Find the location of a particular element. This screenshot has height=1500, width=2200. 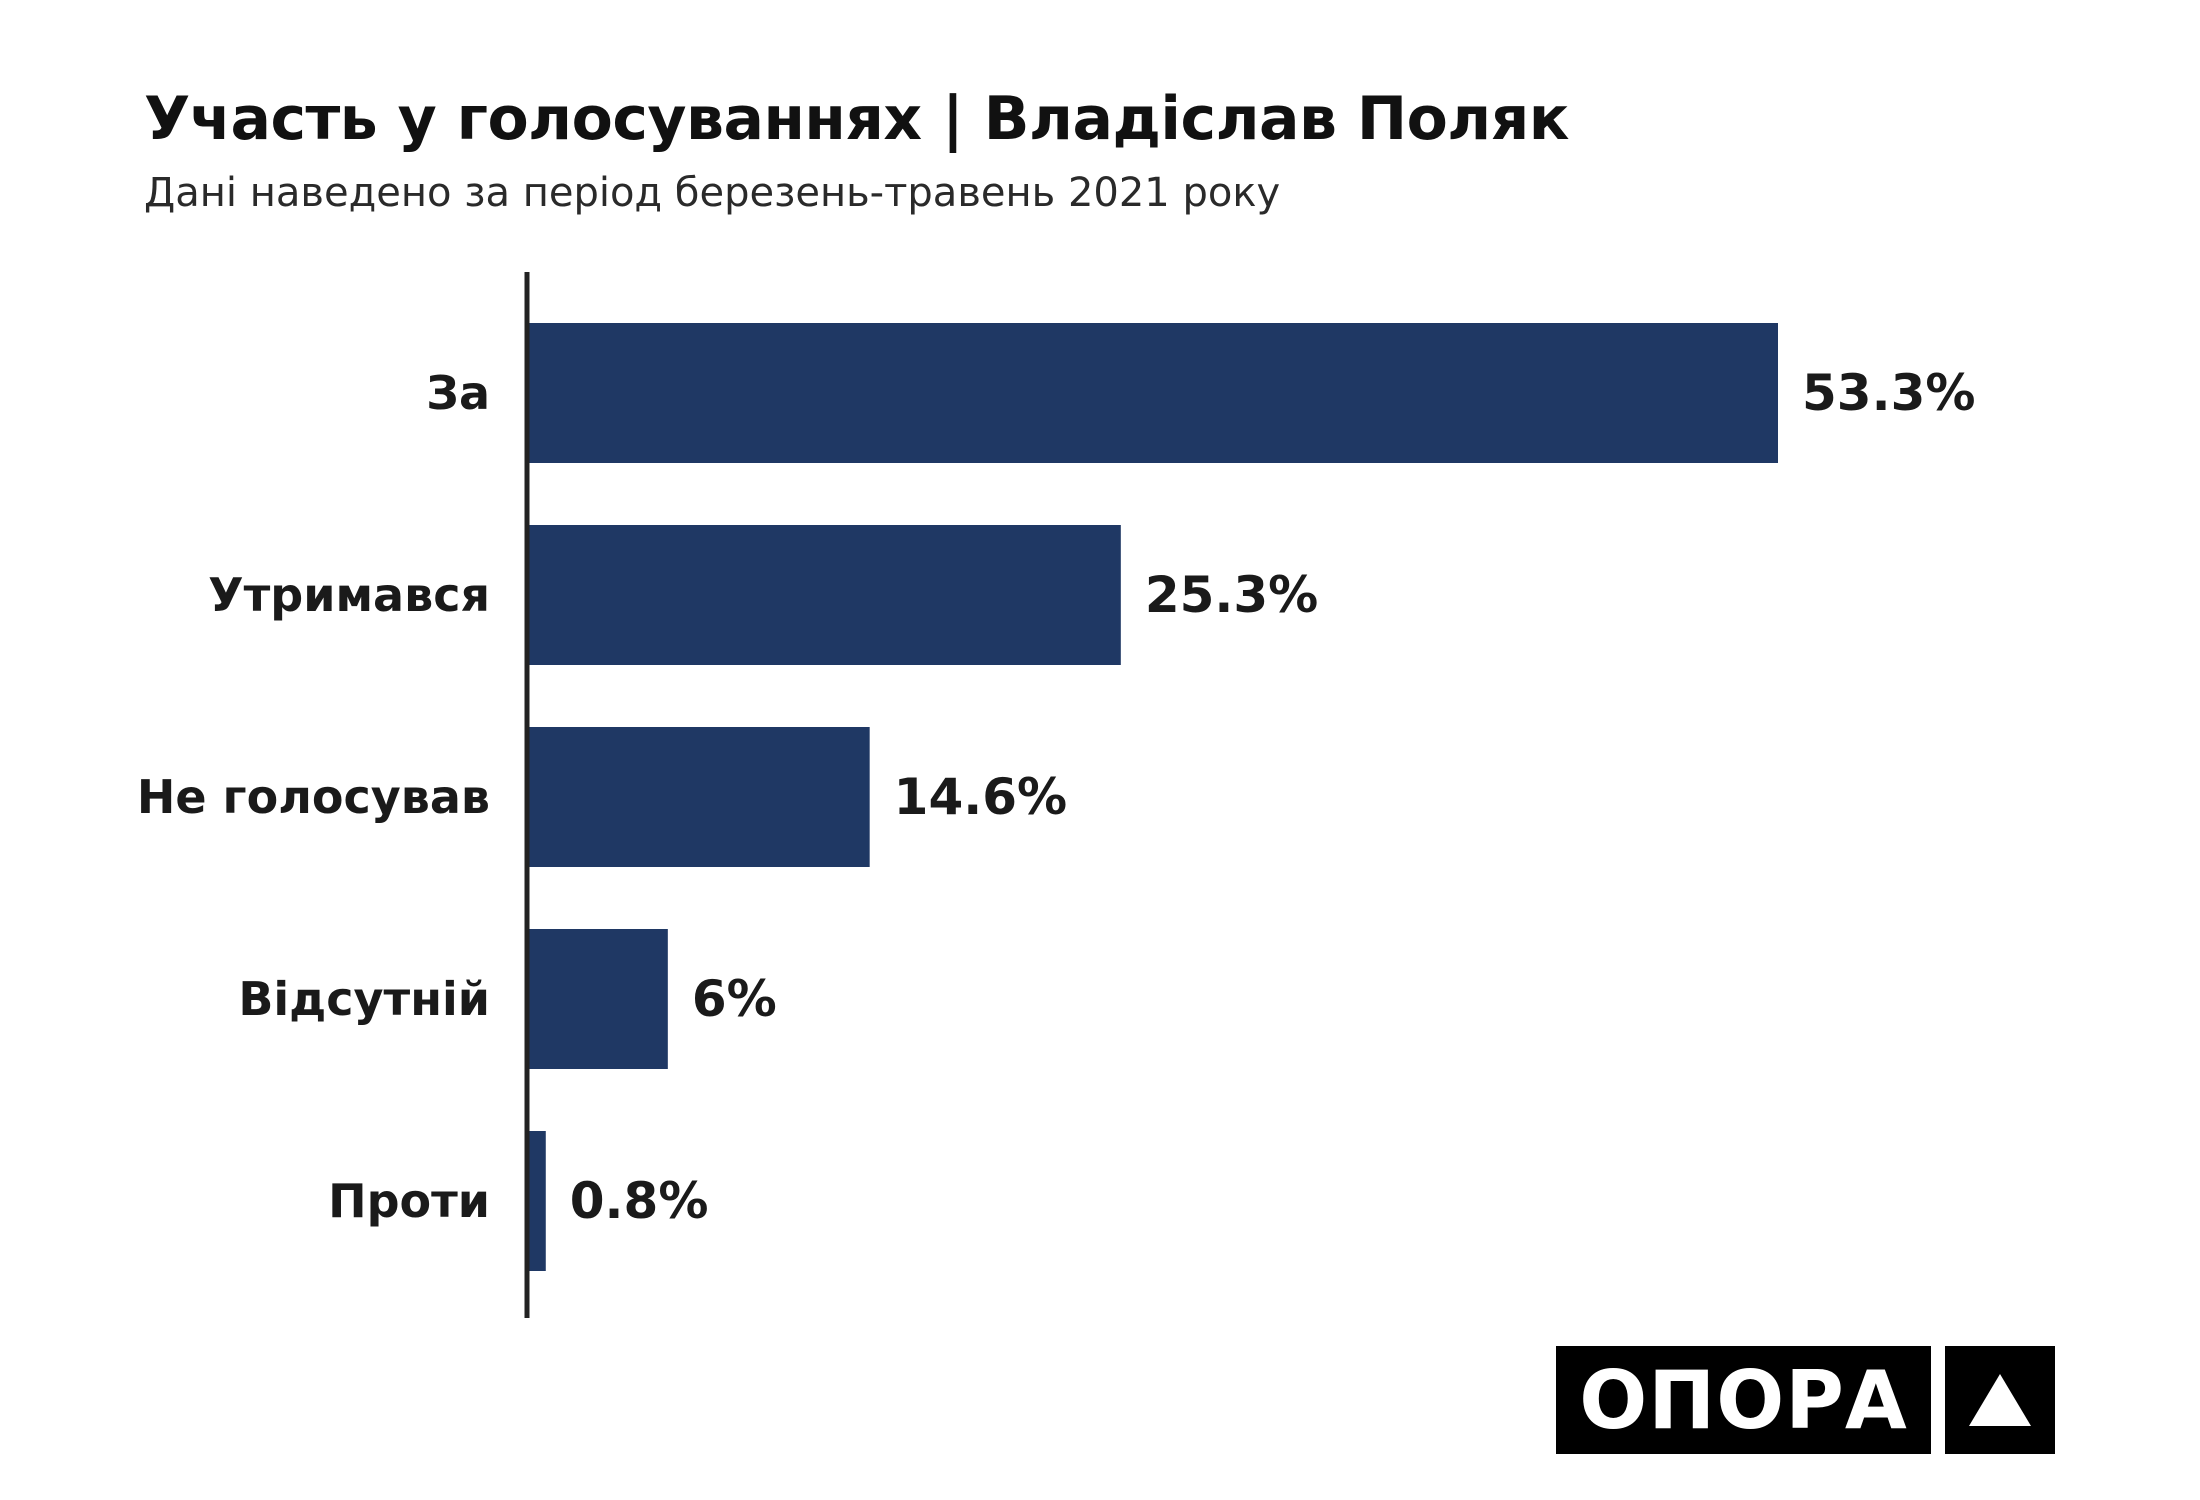

category-label-1: За is located at coordinates (458, 393).